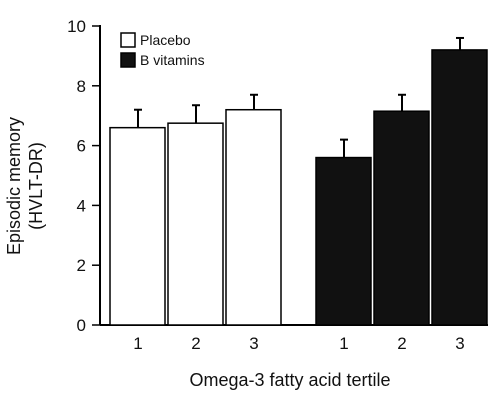 The image size is (490, 404). Describe the element at coordinates (14, 186) in the screenshot. I see `y-axis-title-line-1: Episodic memory` at that location.